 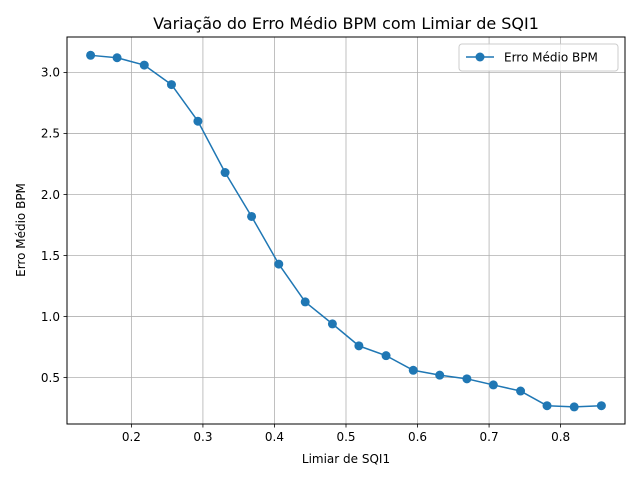 I want to click on y-tick-label: 2.0, so click(x=50, y=195).